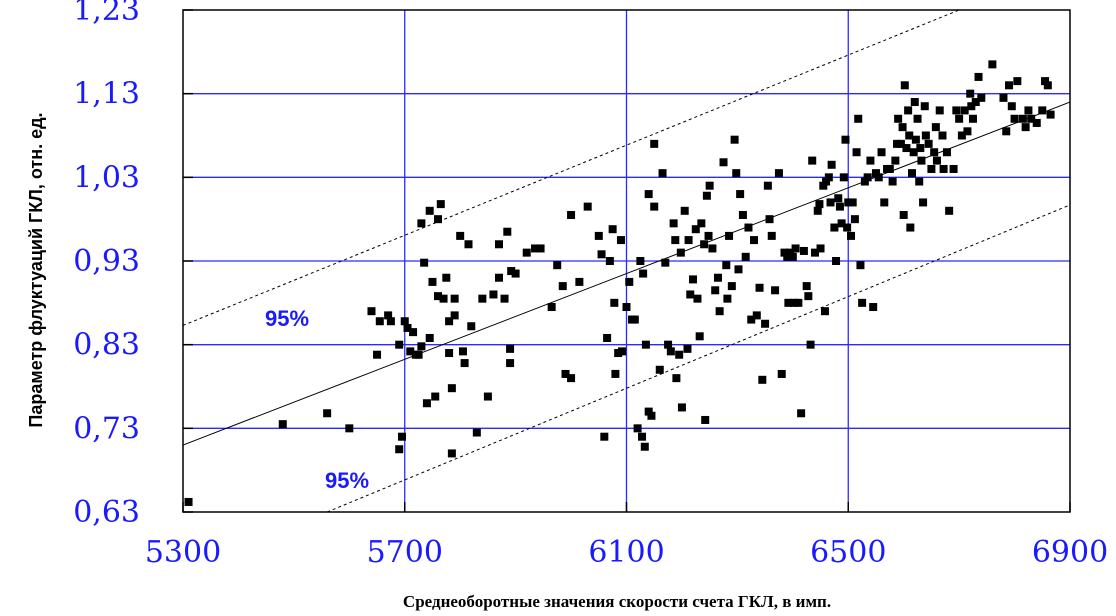 Image resolution: width=1116 pixels, height=616 pixels. I want to click on x-tick-label: 6900, so click(1070, 552).